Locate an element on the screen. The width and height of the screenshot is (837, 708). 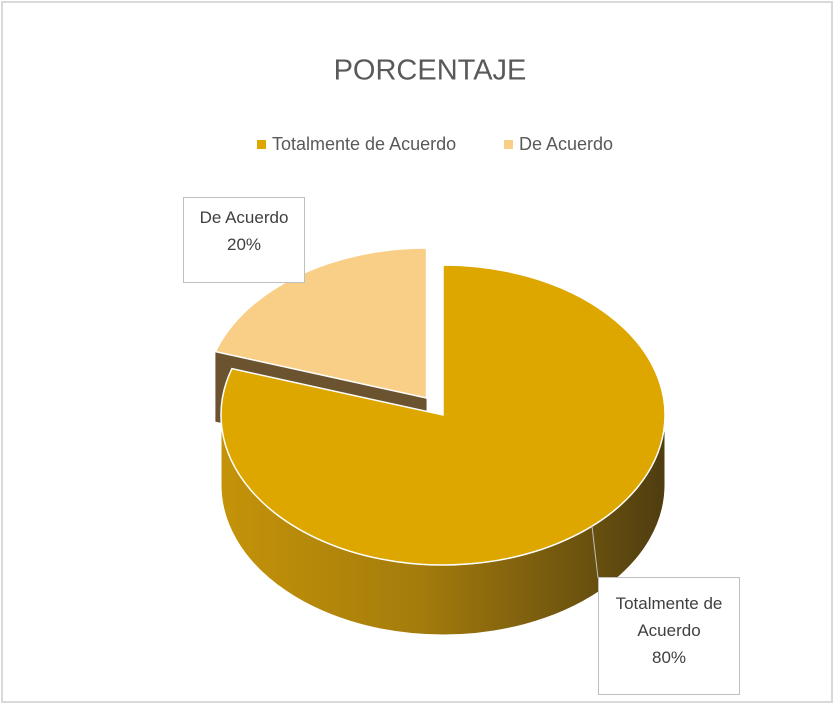
data-label: Totalmente de Acuerdo 80% is located at coordinates (669, 636).